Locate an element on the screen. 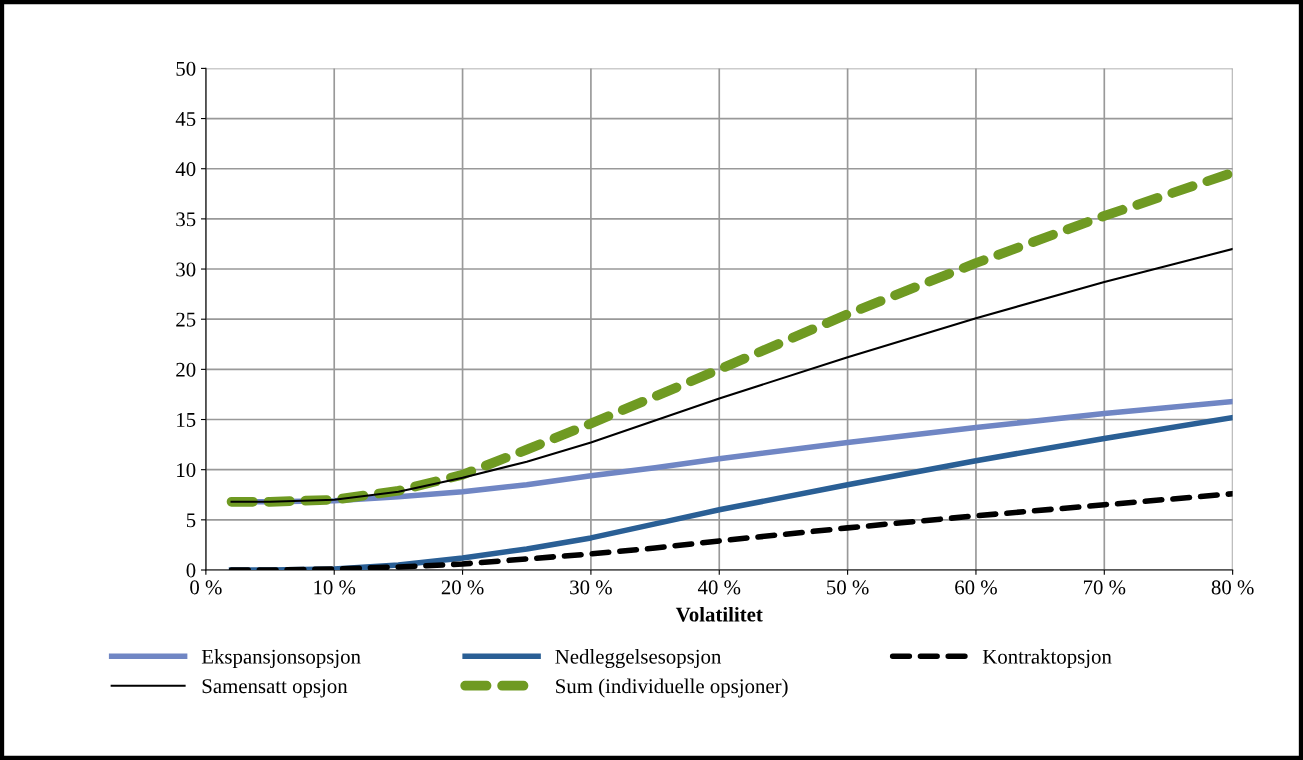 Image resolution: width=1303 pixels, height=760 pixels. x-tick-label: 70 % is located at coordinates (1104, 587).